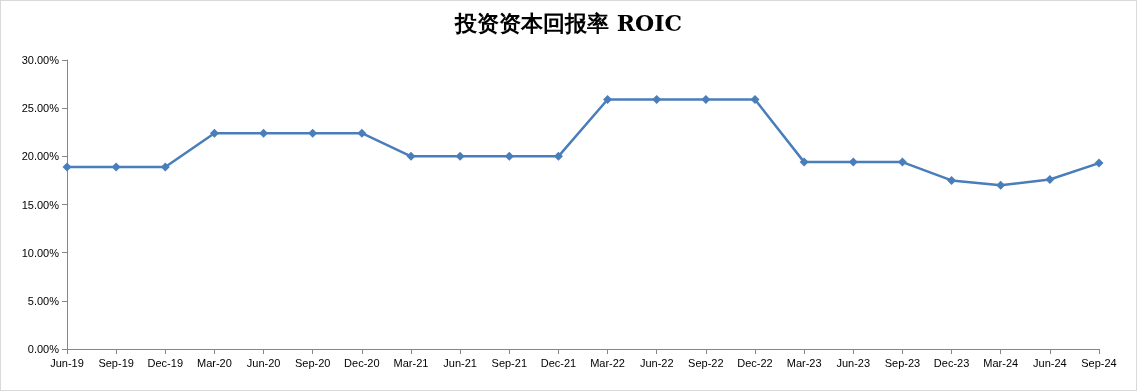  Describe the element at coordinates (43, 349) in the screenshot. I see `y-tick-label: 0.00%` at that location.